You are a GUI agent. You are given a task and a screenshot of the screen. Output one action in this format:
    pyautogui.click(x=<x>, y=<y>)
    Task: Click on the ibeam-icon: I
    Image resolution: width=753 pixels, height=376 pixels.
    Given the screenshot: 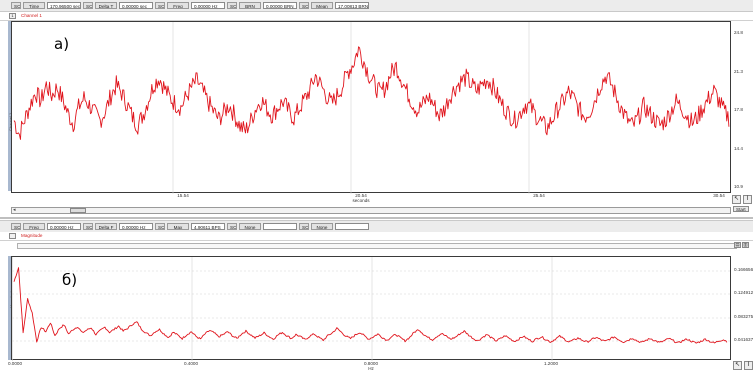 What is the action you would take?
    pyautogui.click(x=747, y=199)
    